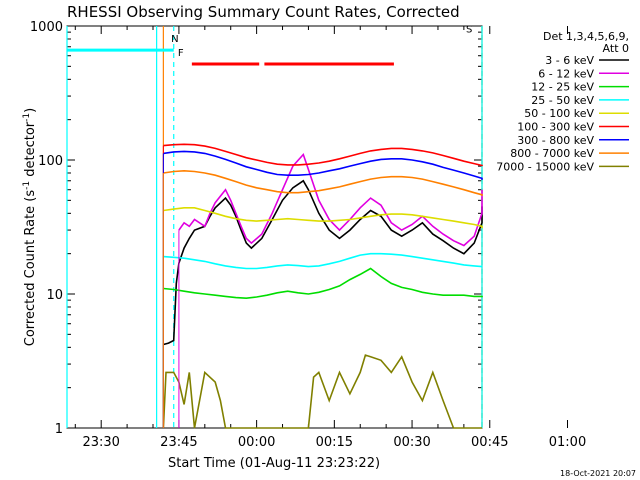  I want to click on y-tick-label: 100, so click(50, 161).